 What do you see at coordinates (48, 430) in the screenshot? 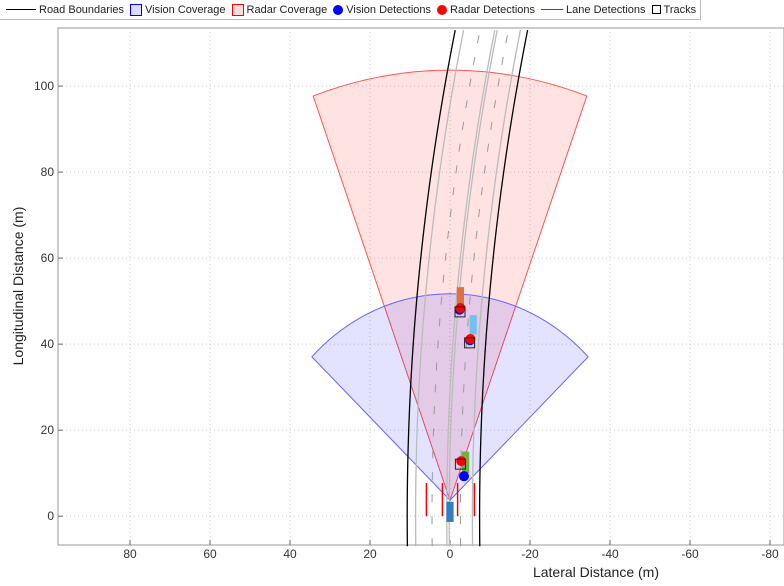
I see `y-tick-label: 20` at bounding box center [48, 430].